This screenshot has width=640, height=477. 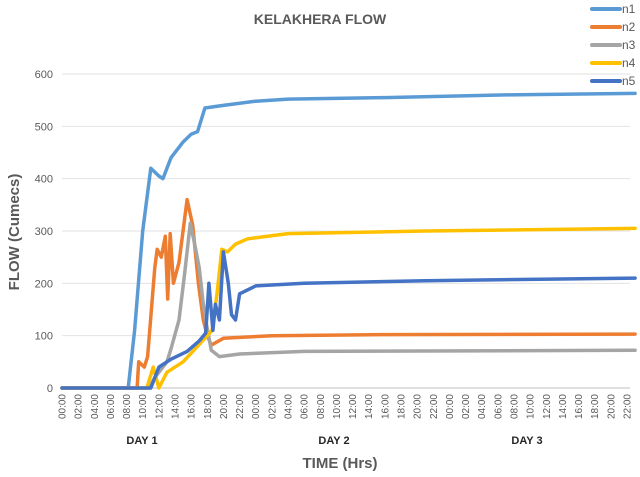 What do you see at coordinates (340, 463) in the screenshot?
I see `x-axis-title: TIME (Hrs)` at bounding box center [340, 463].